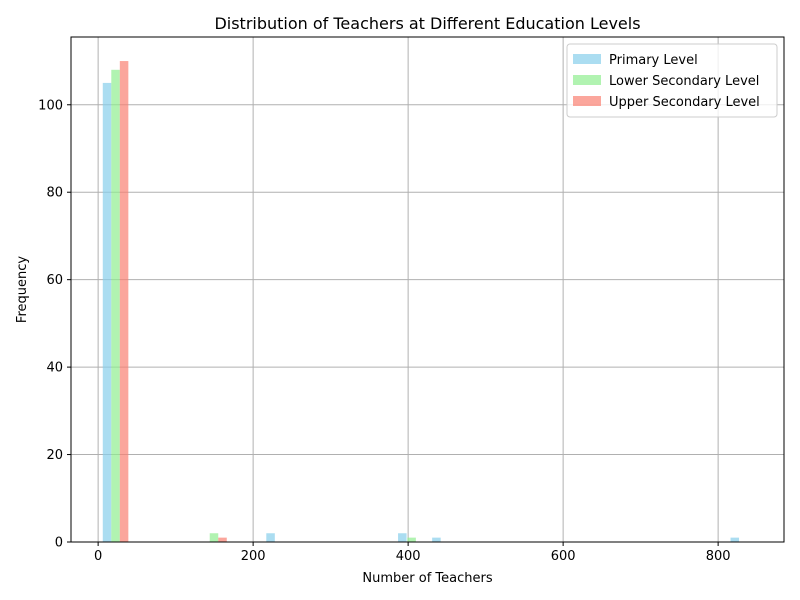 The image size is (800, 600). Describe the element at coordinates (54, 455) in the screenshot. I see `y-tick-label: 20` at that location.